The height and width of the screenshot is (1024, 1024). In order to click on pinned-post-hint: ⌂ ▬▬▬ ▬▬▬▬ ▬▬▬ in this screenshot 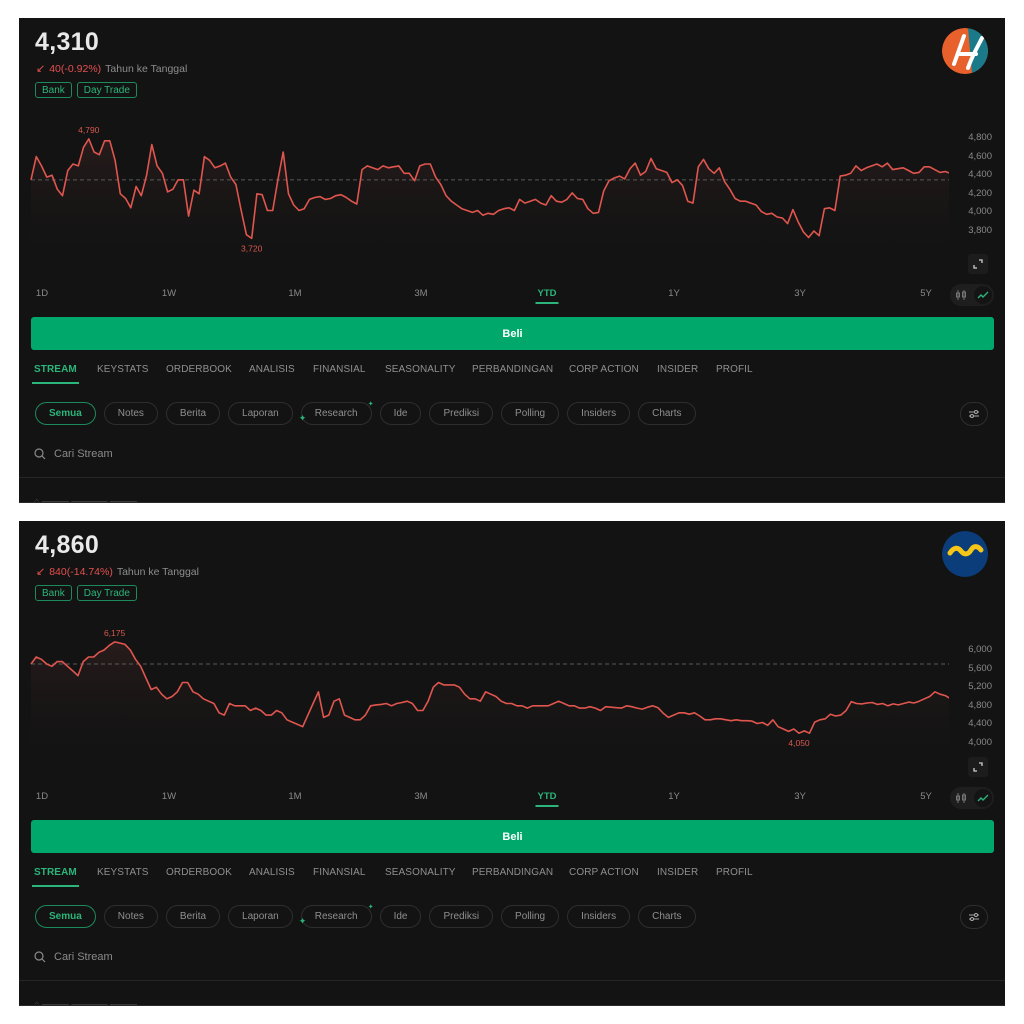, I will do `click(85, 499)`.